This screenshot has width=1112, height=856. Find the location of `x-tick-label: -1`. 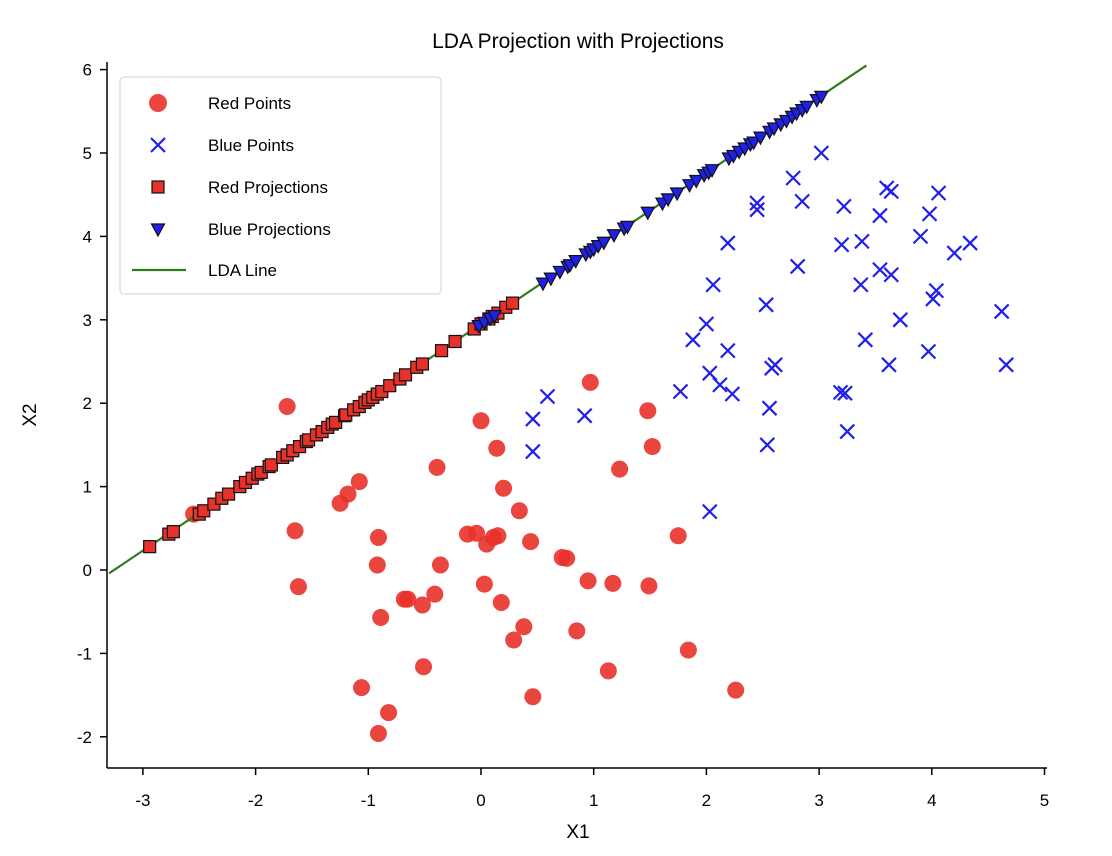

x-tick-label: -1 is located at coordinates (368, 800).